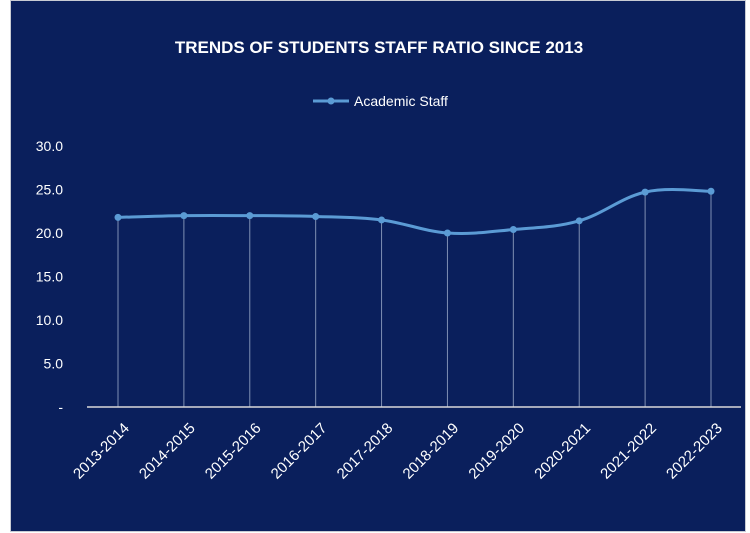 This screenshot has height=533, width=750. What do you see at coordinates (401, 101) in the screenshot?
I see `legend-label: Academic Staff` at bounding box center [401, 101].